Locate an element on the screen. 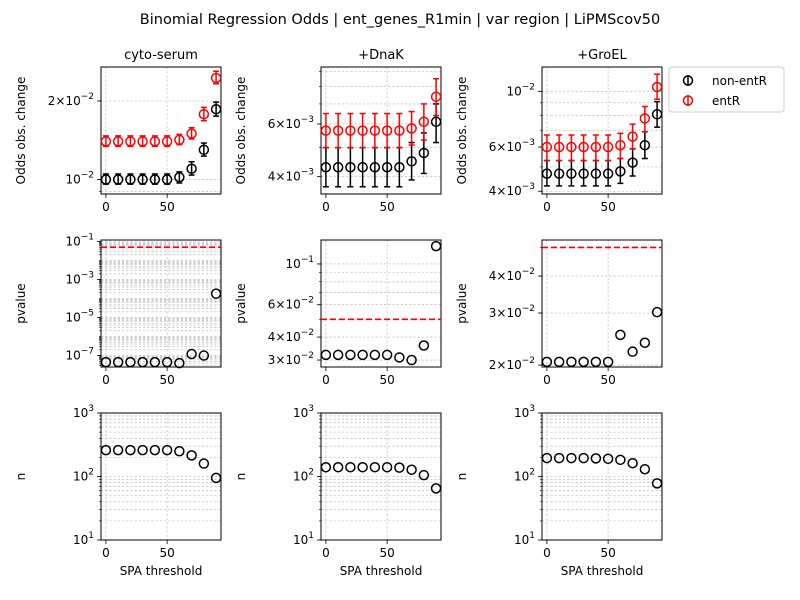 Image resolution: width=800 pixels, height=600 pixels. y-tick-label: 4×10⁻² is located at coordinates (291, 336).